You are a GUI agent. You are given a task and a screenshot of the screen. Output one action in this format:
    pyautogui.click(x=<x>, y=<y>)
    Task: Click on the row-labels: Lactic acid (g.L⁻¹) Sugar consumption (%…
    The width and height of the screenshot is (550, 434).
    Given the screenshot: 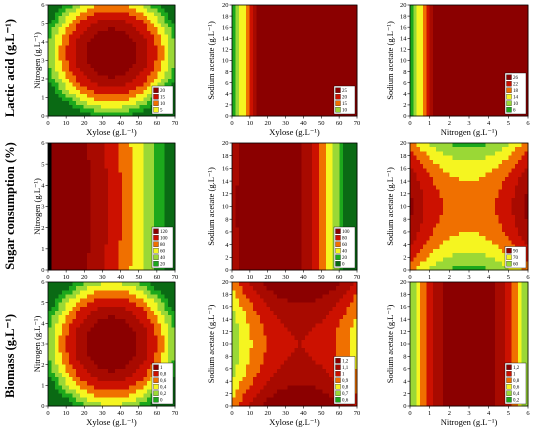 What is the action you would take?
    pyautogui.click(x=10, y=208)
    